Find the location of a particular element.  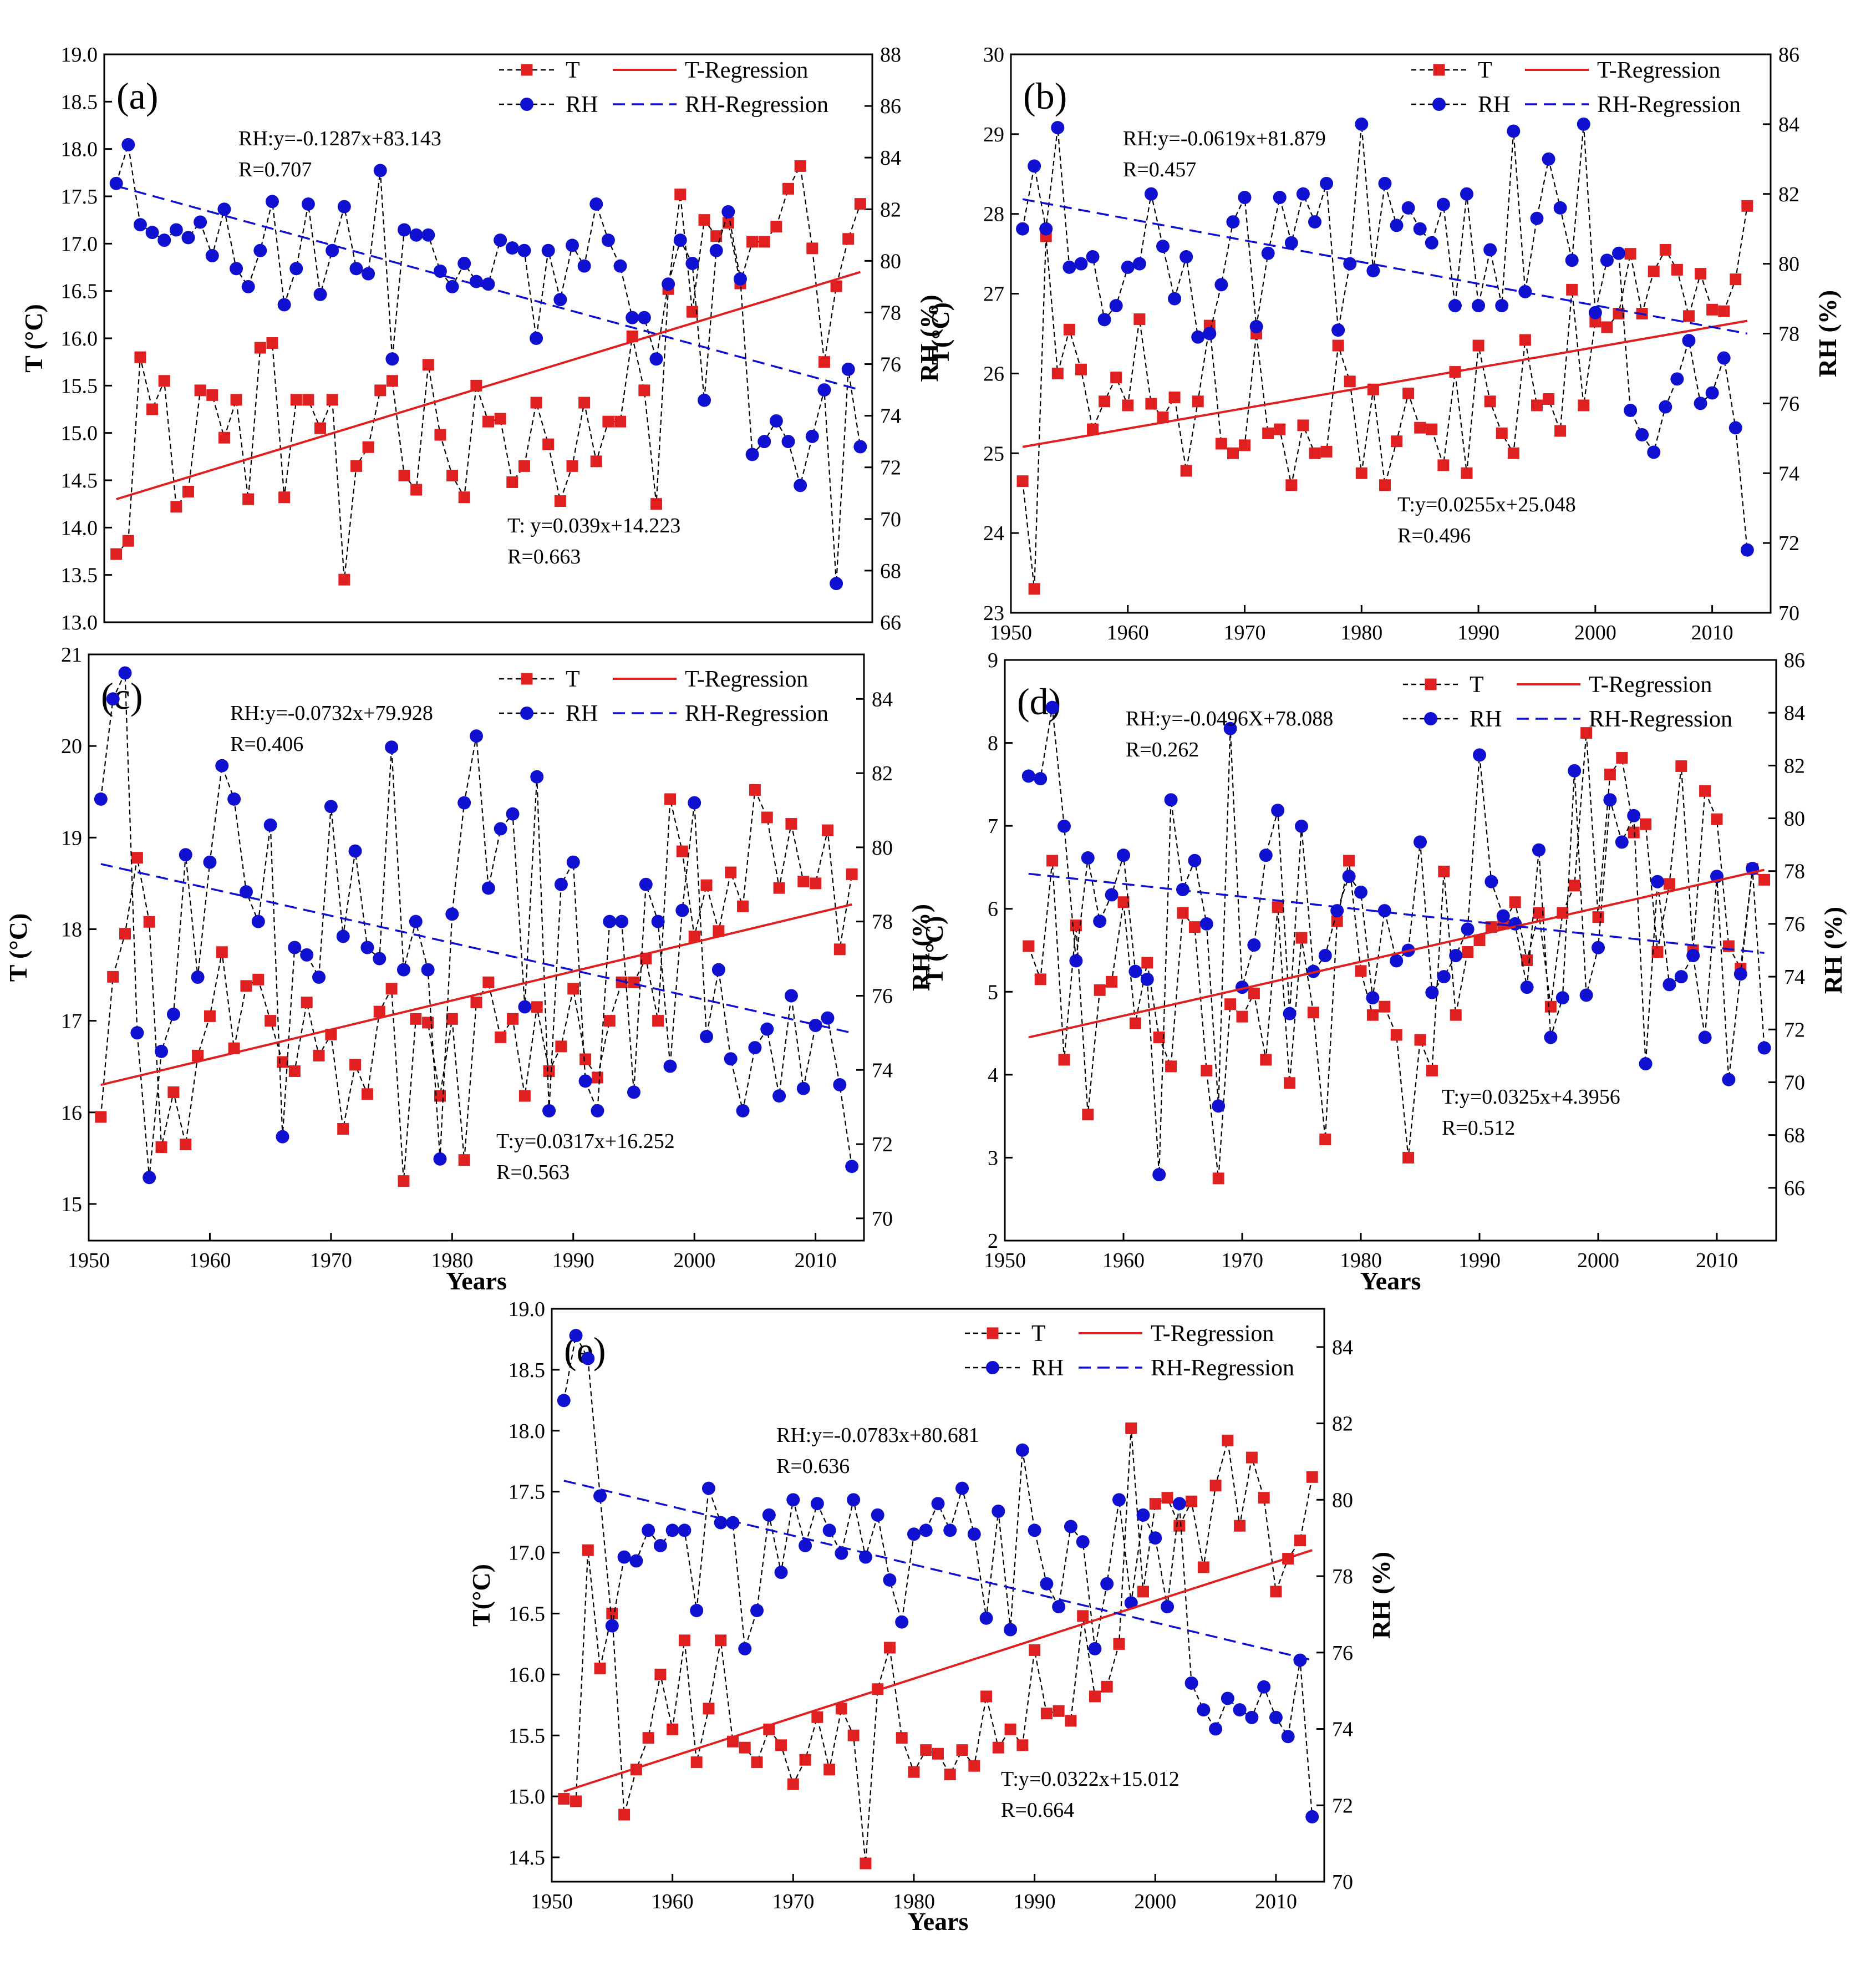

plot-frame is located at coordinates (488, 338).